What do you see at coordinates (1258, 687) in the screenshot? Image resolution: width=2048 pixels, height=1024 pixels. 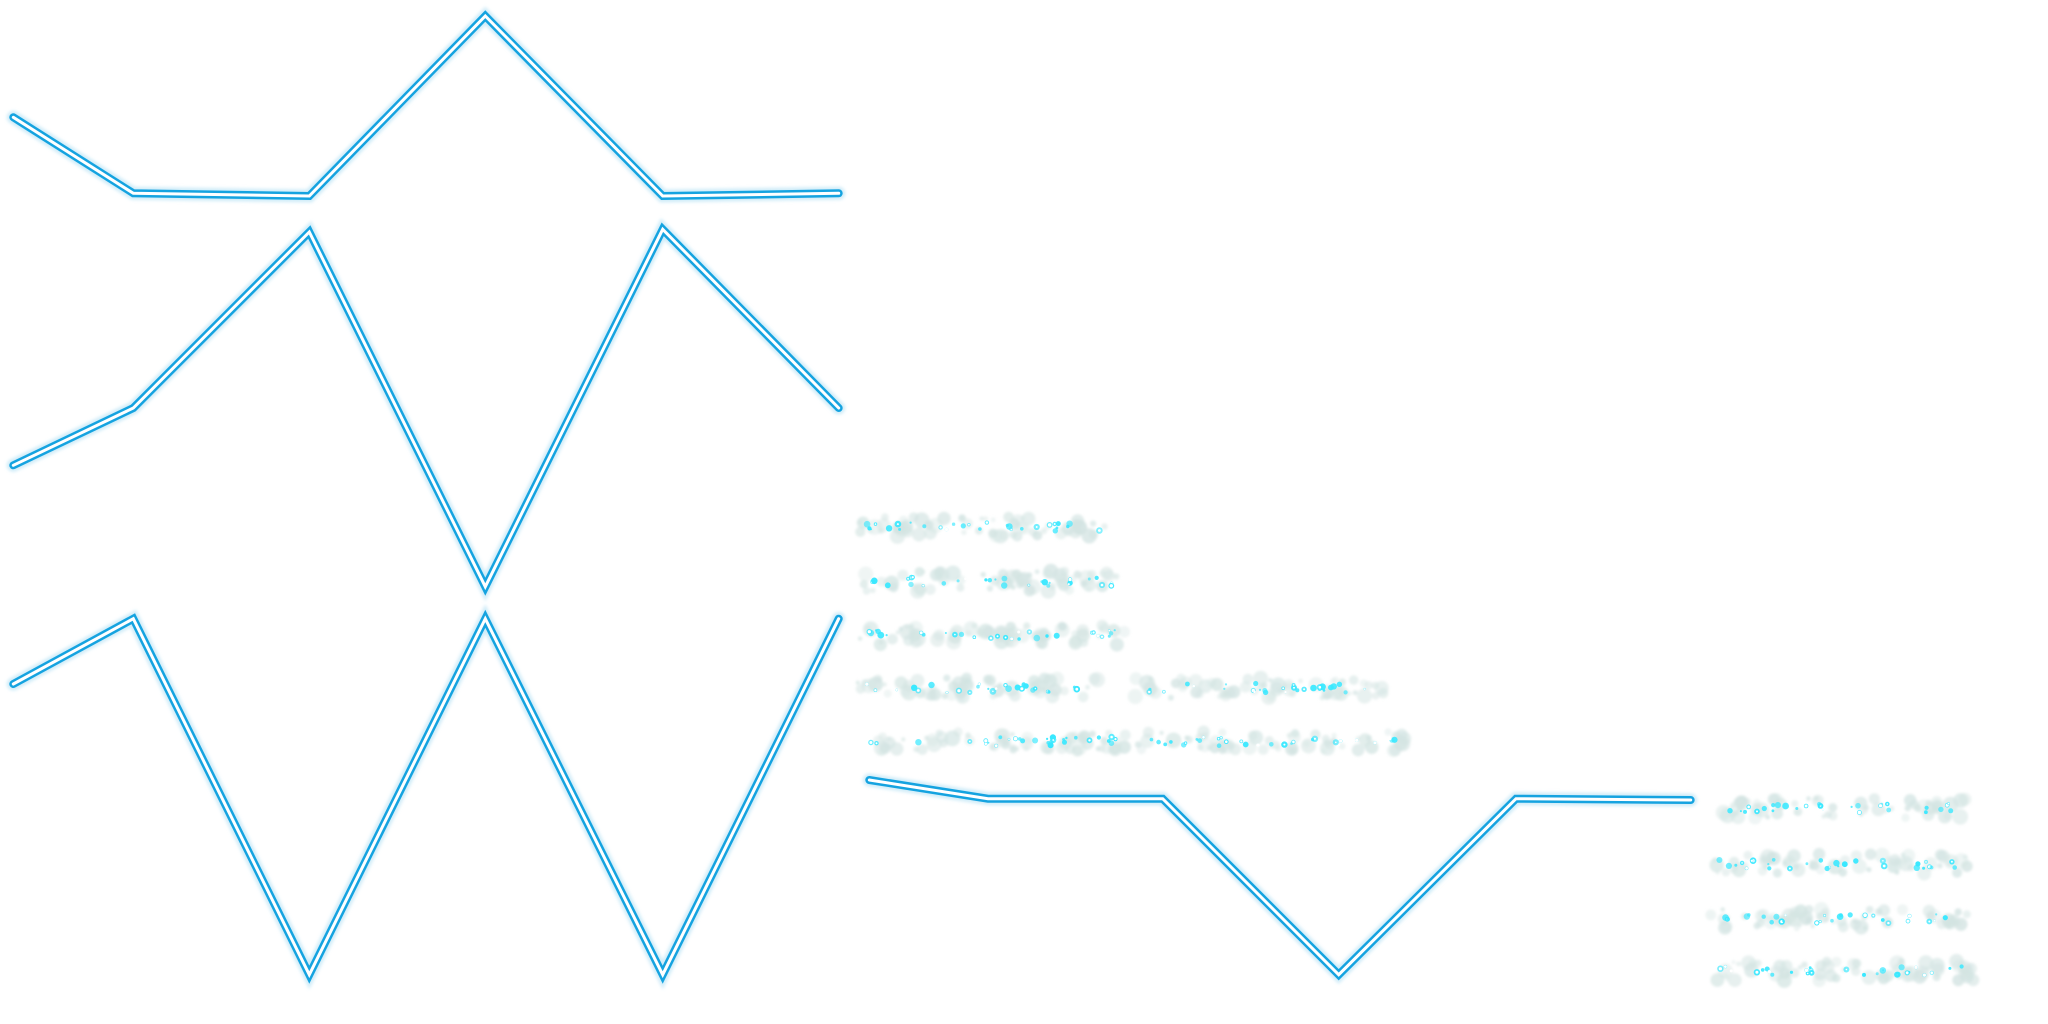 I see `particle-row-4b` at bounding box center [1258, 687].